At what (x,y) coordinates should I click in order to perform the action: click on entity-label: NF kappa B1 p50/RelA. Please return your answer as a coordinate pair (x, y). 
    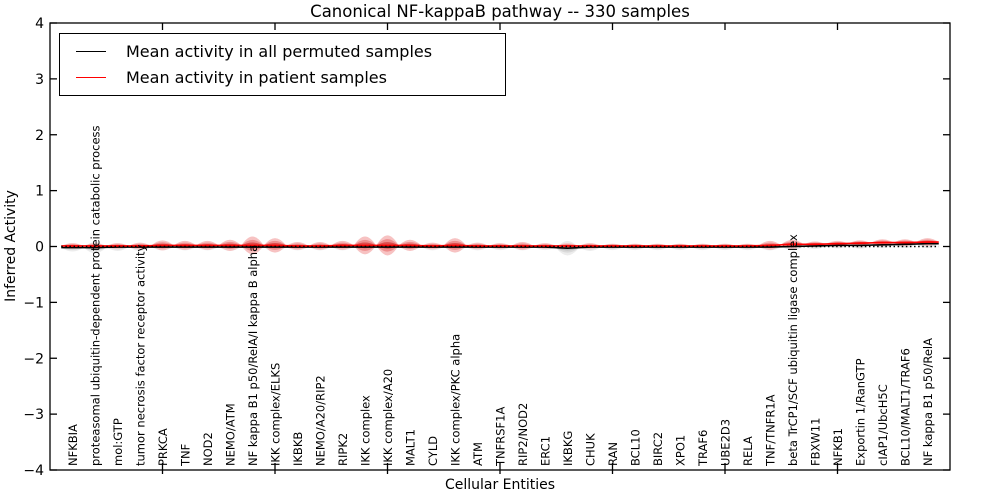
    Looking at the image, I should click on (928, 402).